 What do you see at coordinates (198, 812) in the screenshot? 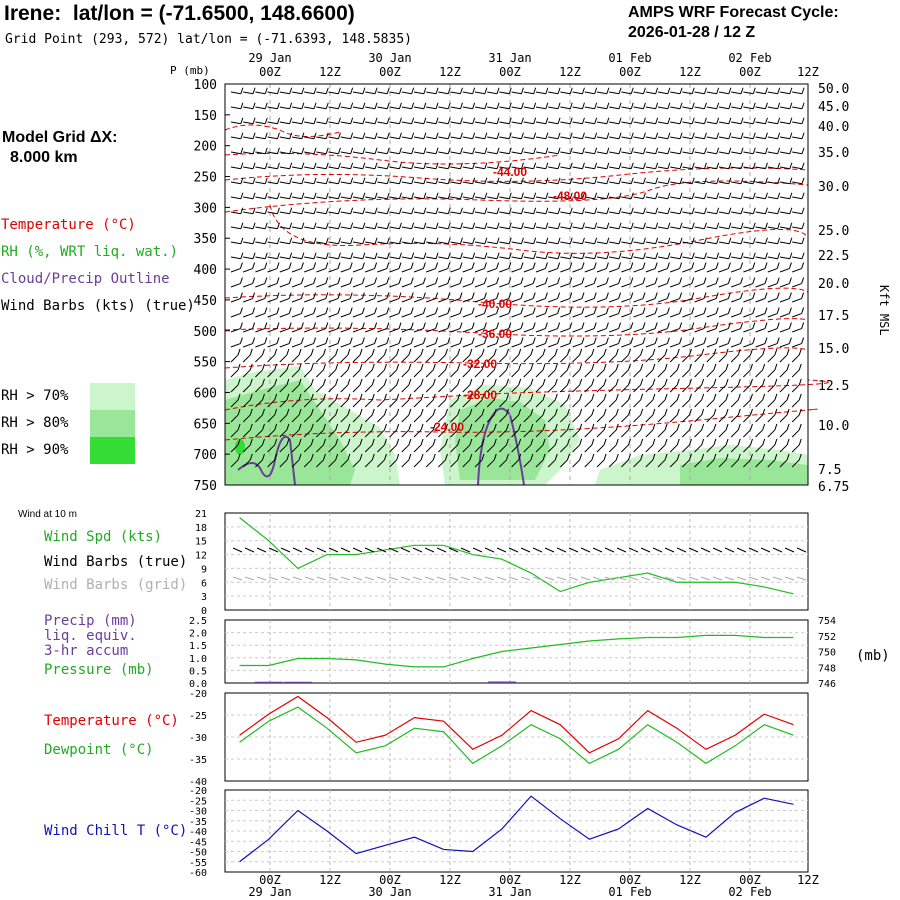
I see `windchill-panel-tick-label: -30` at bounding box center [198, 812].